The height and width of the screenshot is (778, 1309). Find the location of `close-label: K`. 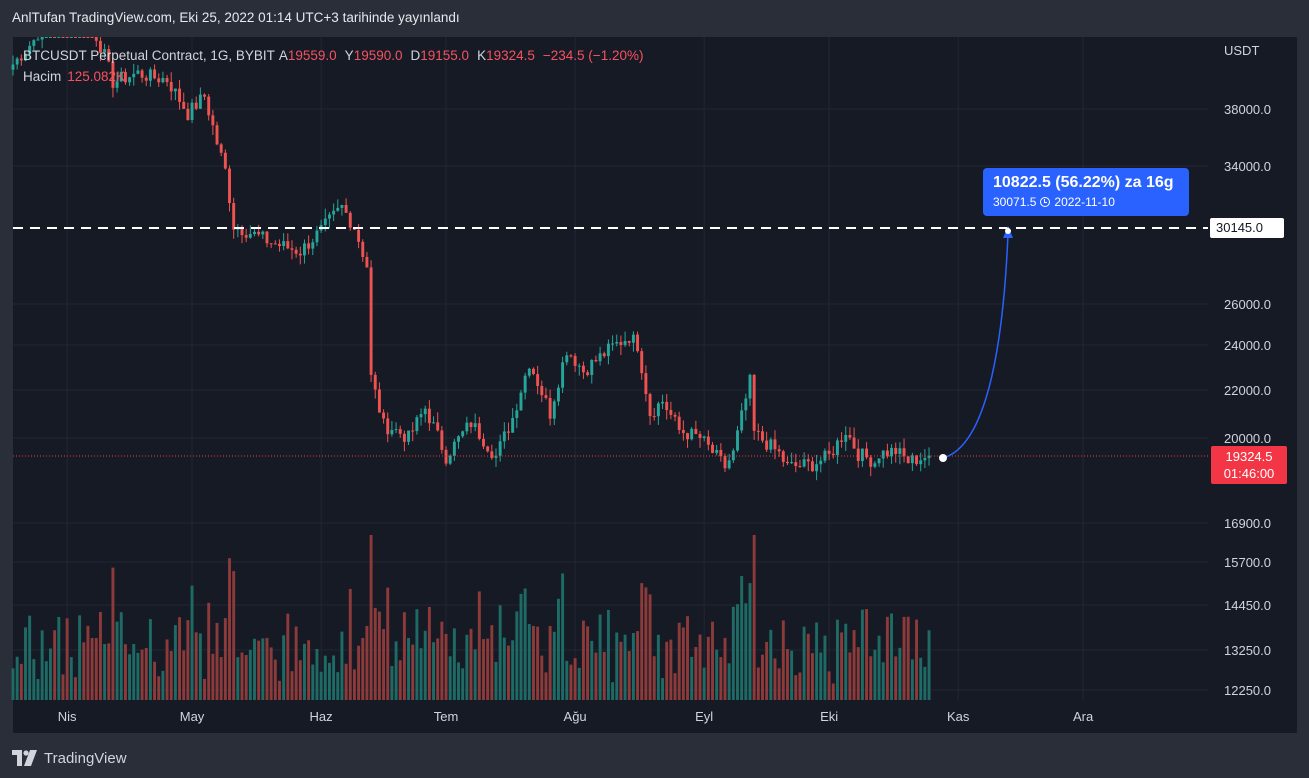

close-label: K is located at coordinates (482, 55).